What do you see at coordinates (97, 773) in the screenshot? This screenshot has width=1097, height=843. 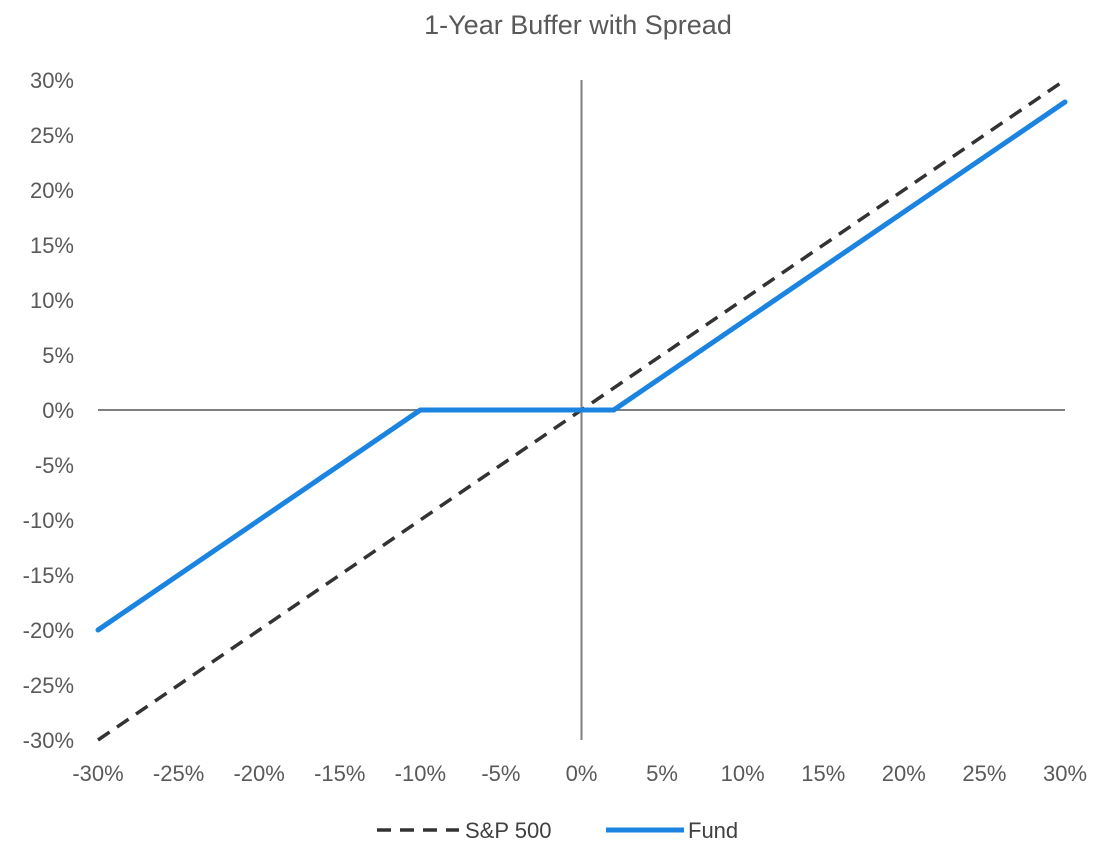 I see `x-tick-label: -30%` at bounding box center [97, 773].